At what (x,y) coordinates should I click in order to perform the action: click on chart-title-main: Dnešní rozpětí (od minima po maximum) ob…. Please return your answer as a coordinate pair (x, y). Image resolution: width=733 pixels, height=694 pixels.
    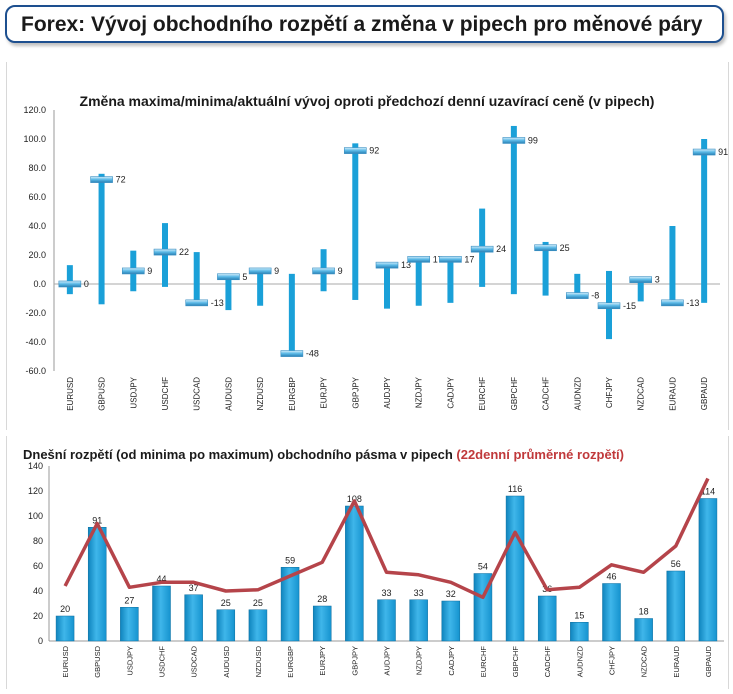
    Looking at the image, I should click on (239, 454).